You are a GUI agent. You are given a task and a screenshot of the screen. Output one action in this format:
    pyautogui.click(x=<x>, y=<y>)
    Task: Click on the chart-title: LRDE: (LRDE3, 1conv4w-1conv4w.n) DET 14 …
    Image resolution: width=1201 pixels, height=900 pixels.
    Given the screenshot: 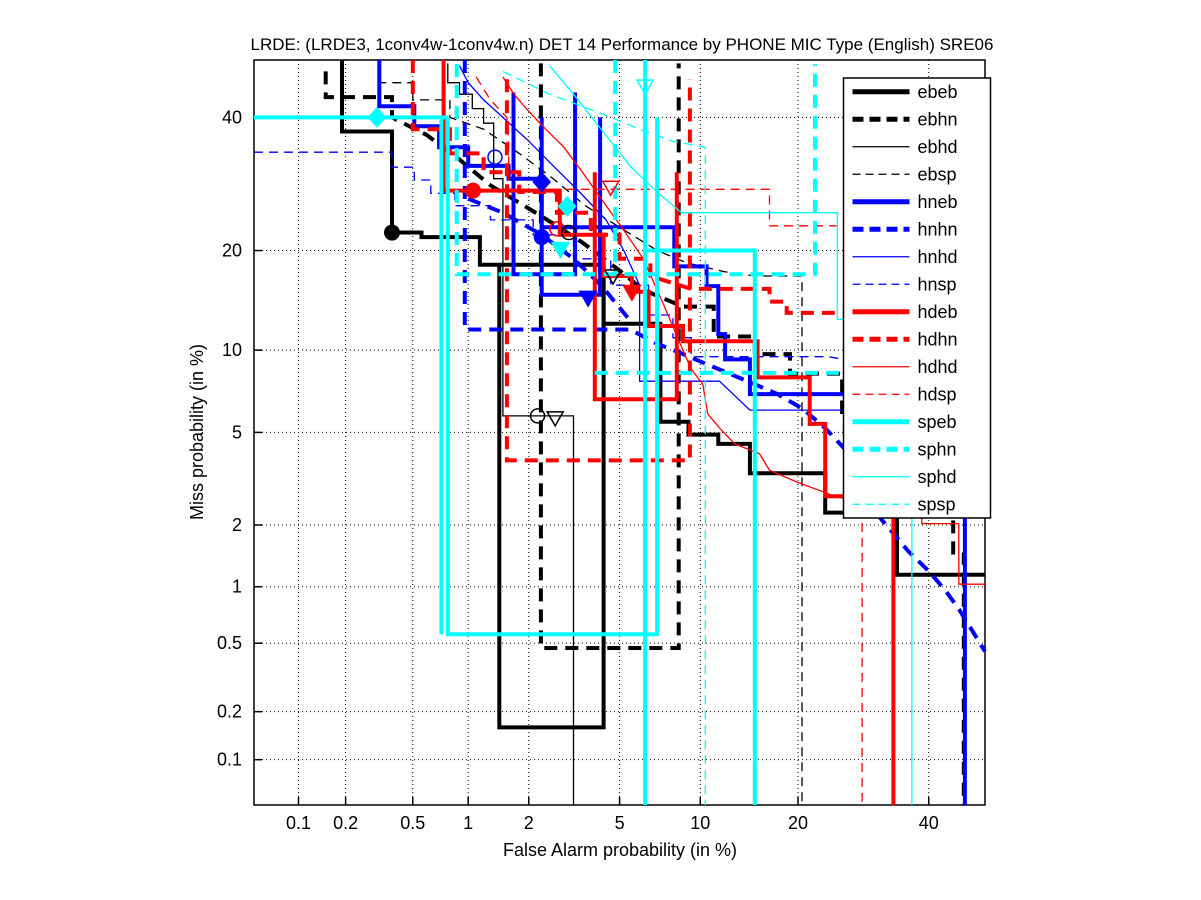 What is the action you would take?
    pyautogui.click(x=622, y=44)
    